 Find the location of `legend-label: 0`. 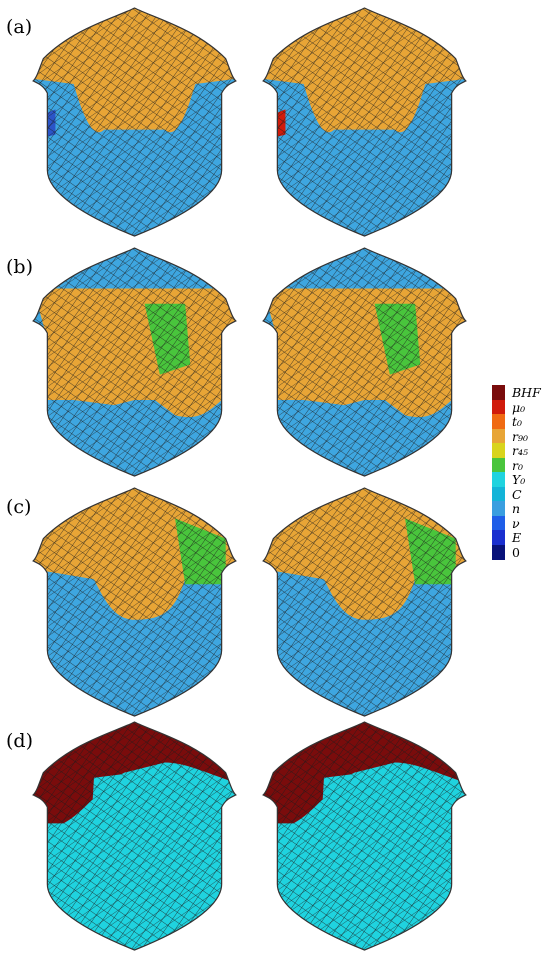

legend-label: 0 is located at coordinates (516, 552).